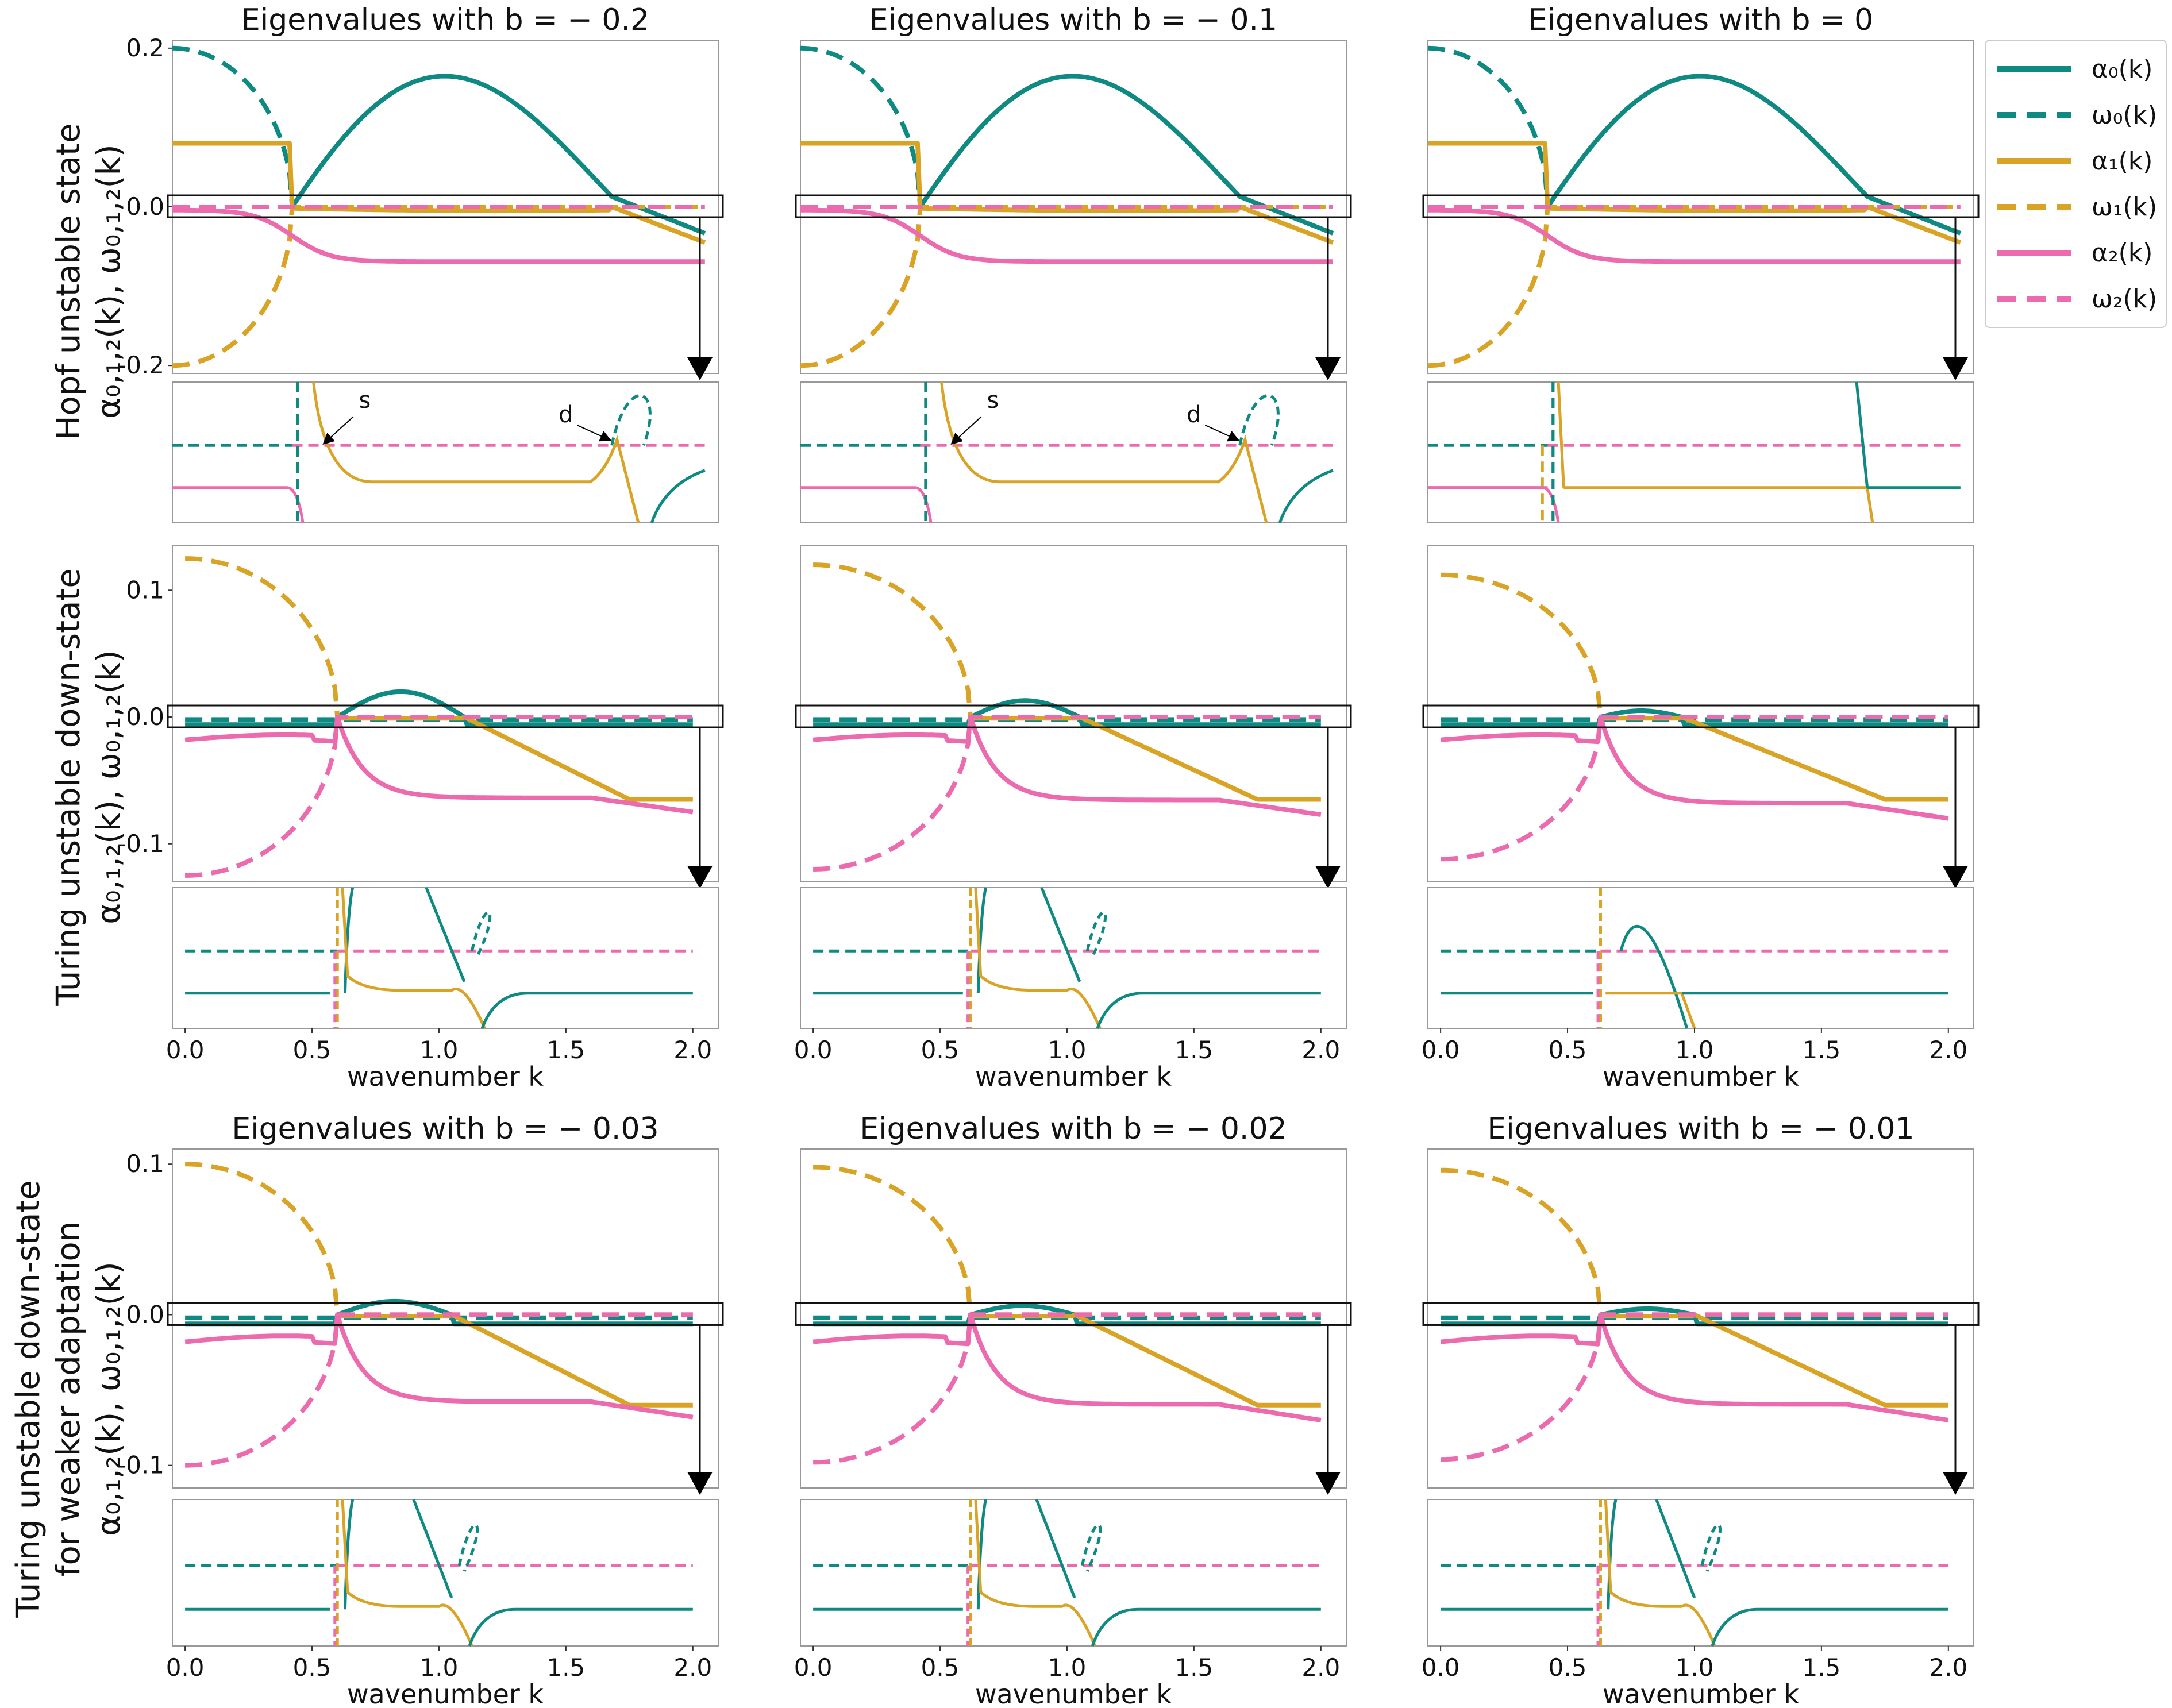 This screenshot has height=1708, width=2172. I want to click on legend-label: ω₂(k), so click(2124, 299).